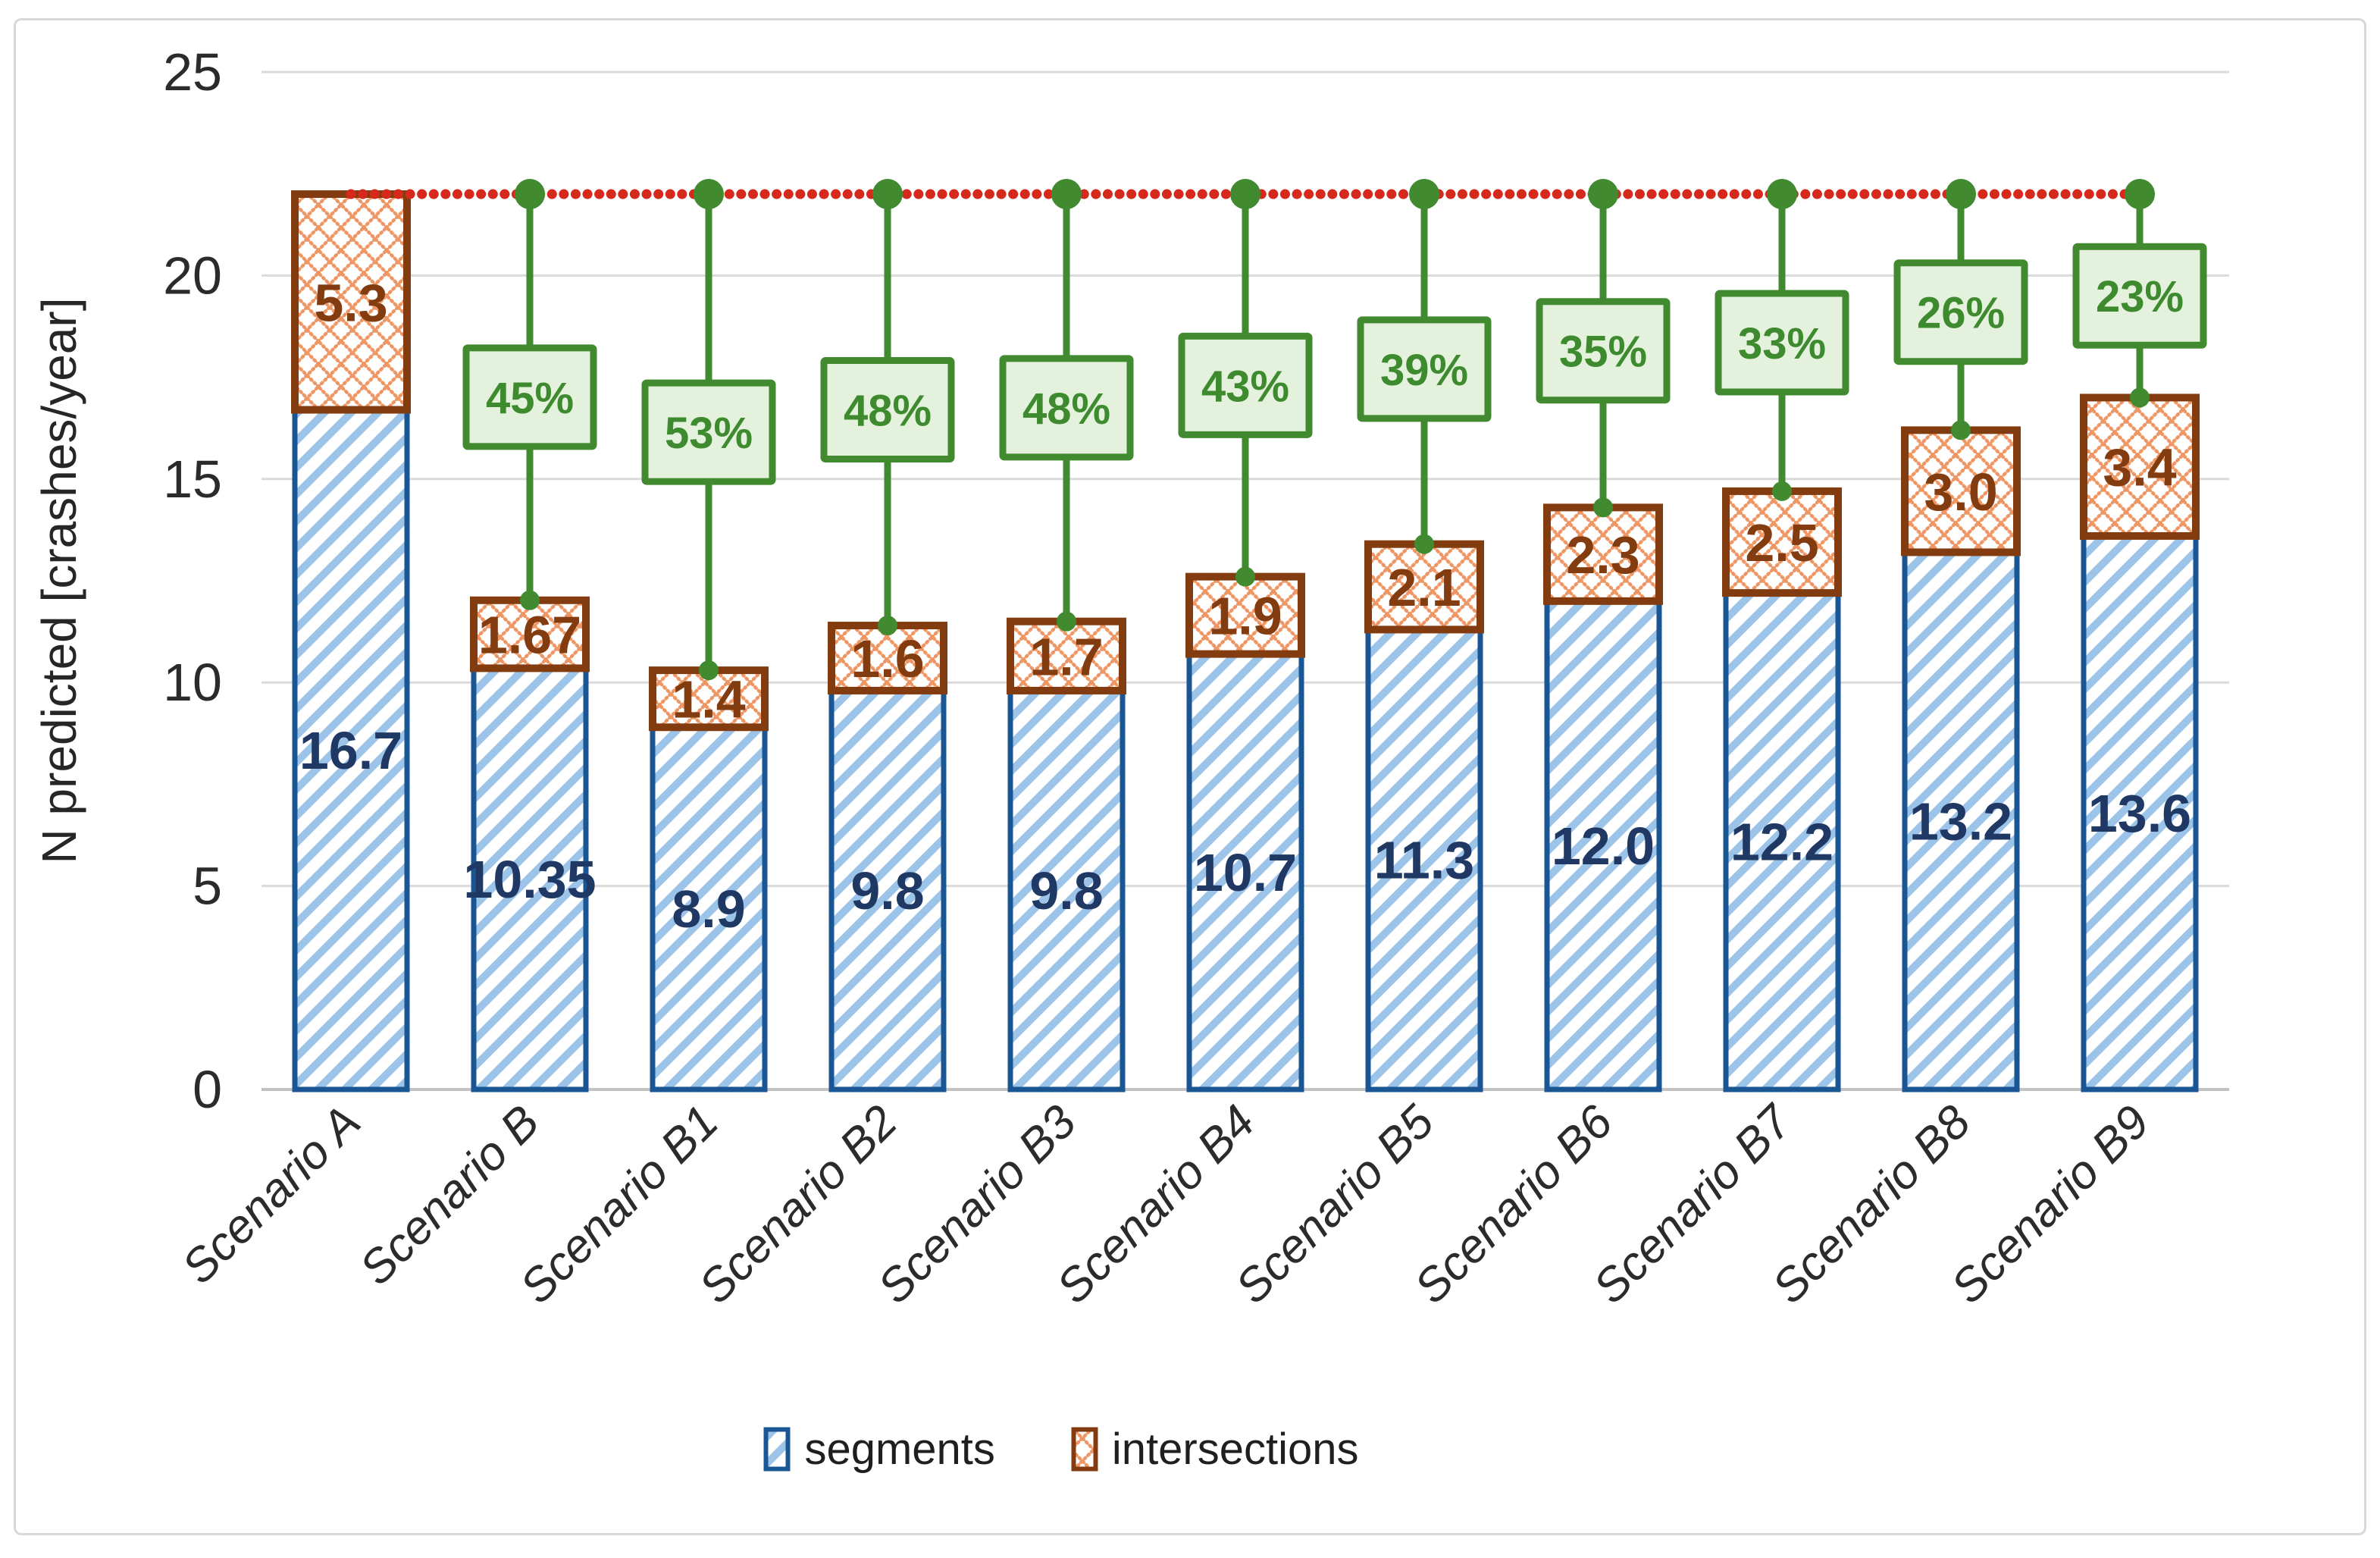 The image size is (2380, 1558). Describe the element at coordinates (888, 194) in the screenshot. I see `connector-dot-top-scenario-b2` at that location.